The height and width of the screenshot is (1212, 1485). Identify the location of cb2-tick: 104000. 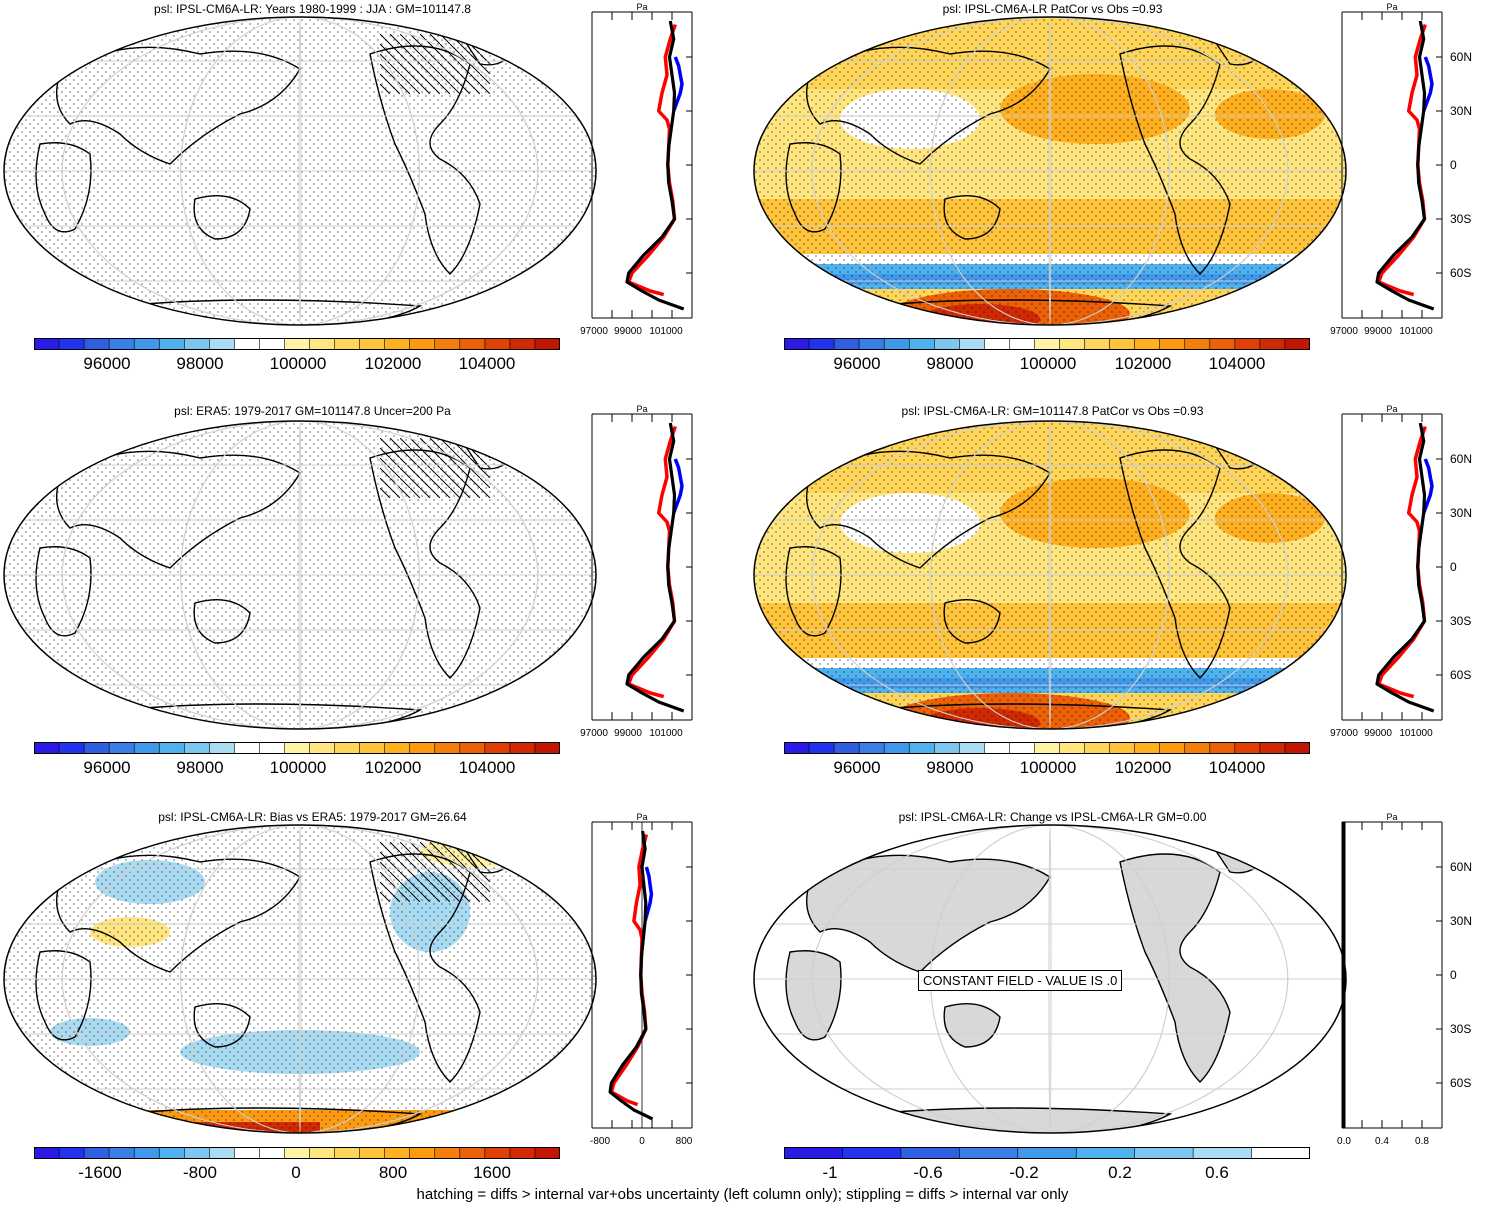
(1237, 363).